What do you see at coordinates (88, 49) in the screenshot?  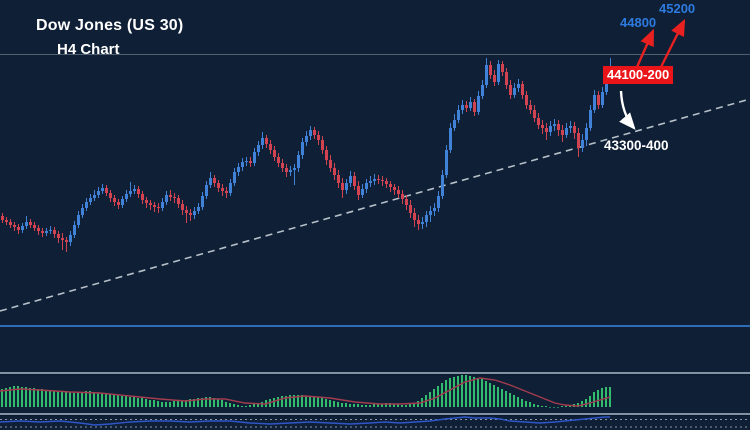 I see `chart-subtitle: H4 Chart` at bounding box center [88, 49].